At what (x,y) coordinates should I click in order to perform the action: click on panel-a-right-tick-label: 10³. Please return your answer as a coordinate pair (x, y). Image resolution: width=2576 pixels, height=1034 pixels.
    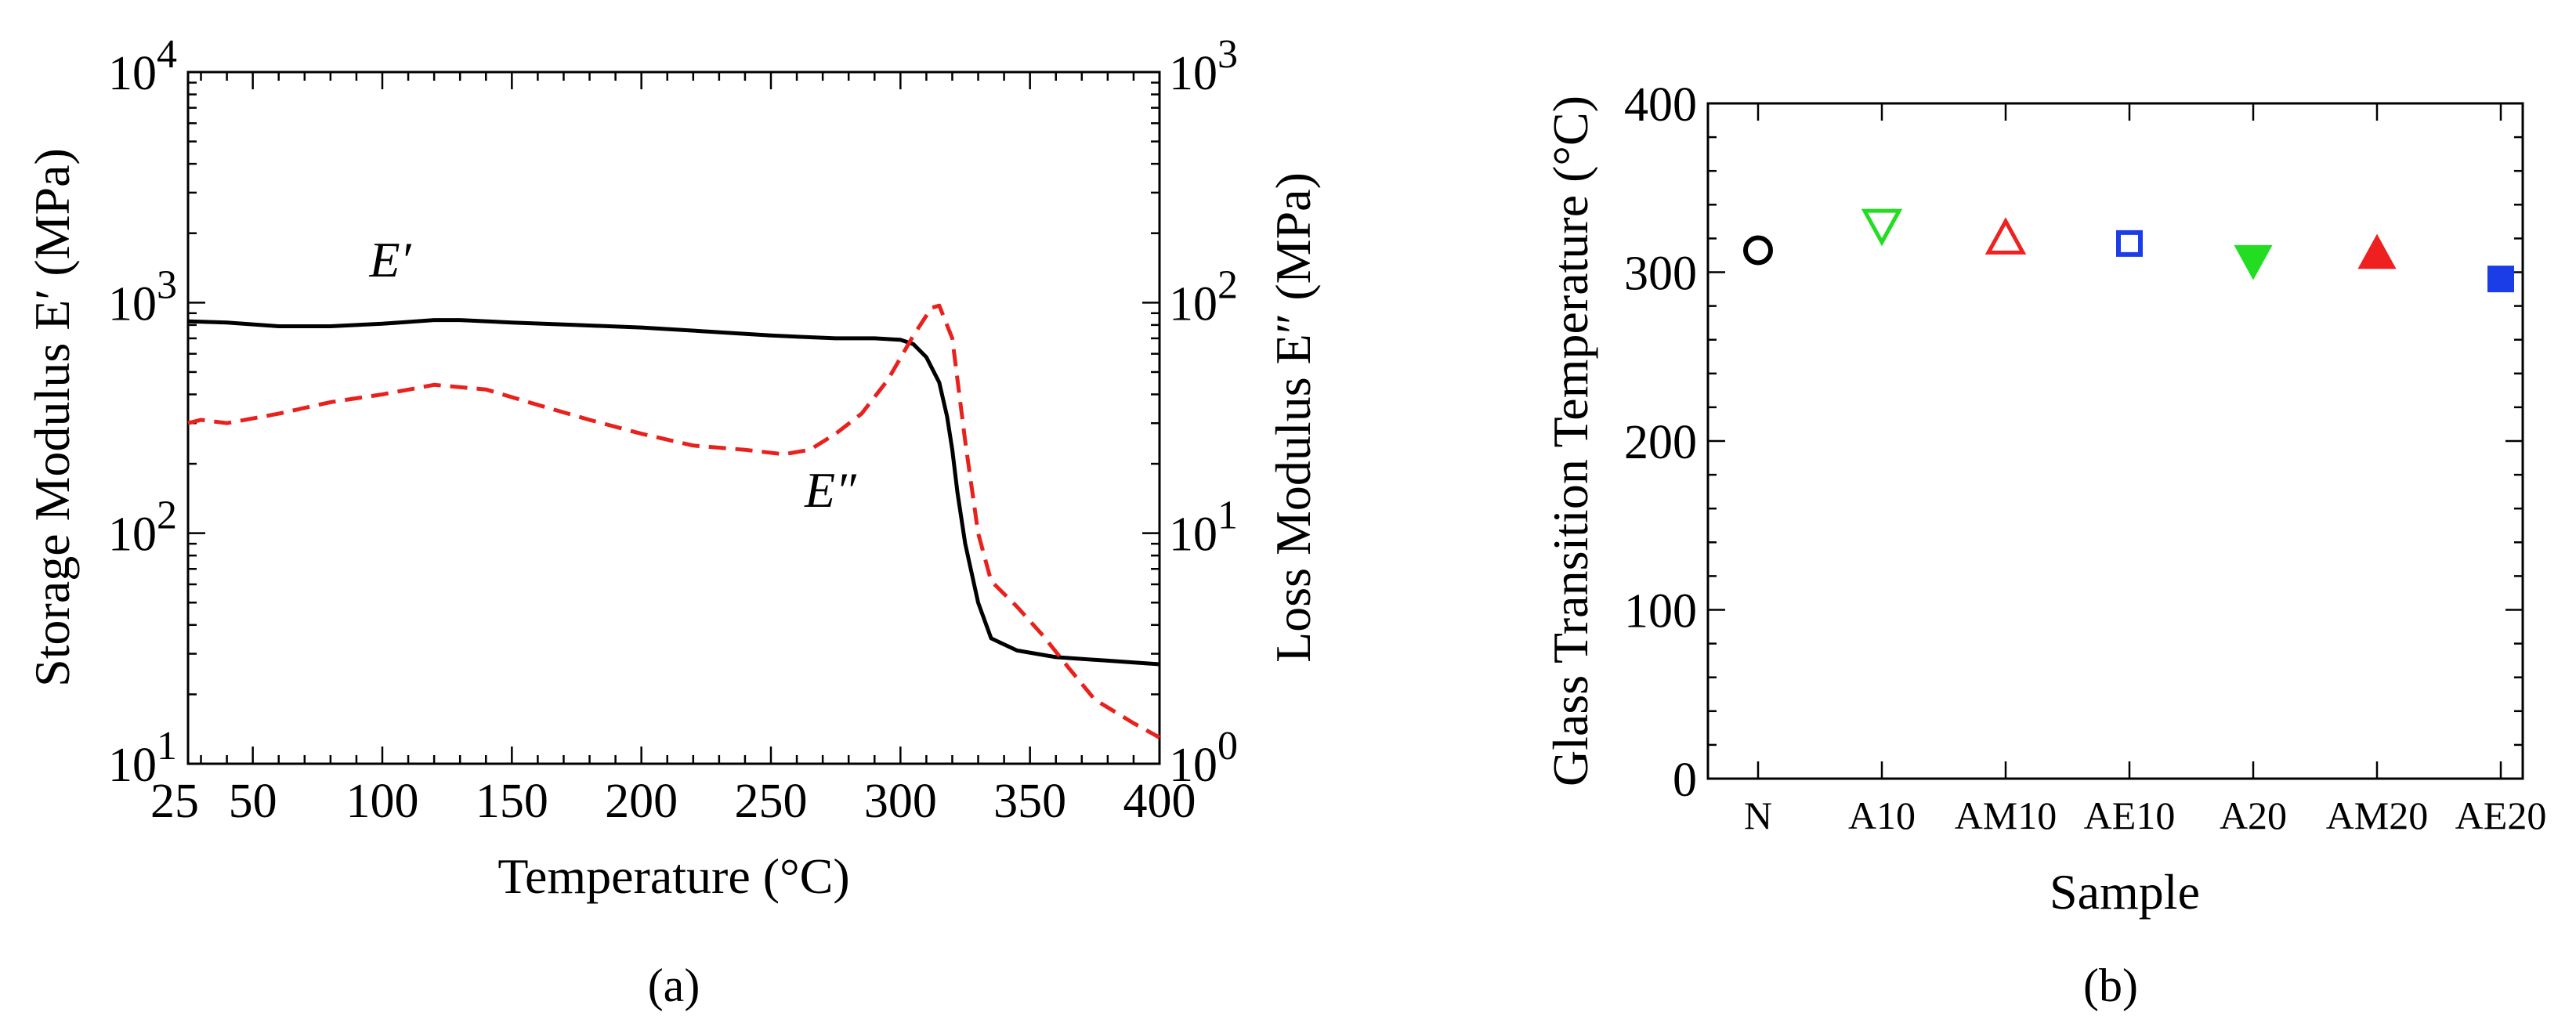
    Looking at the image, I should click on (1203, 66).